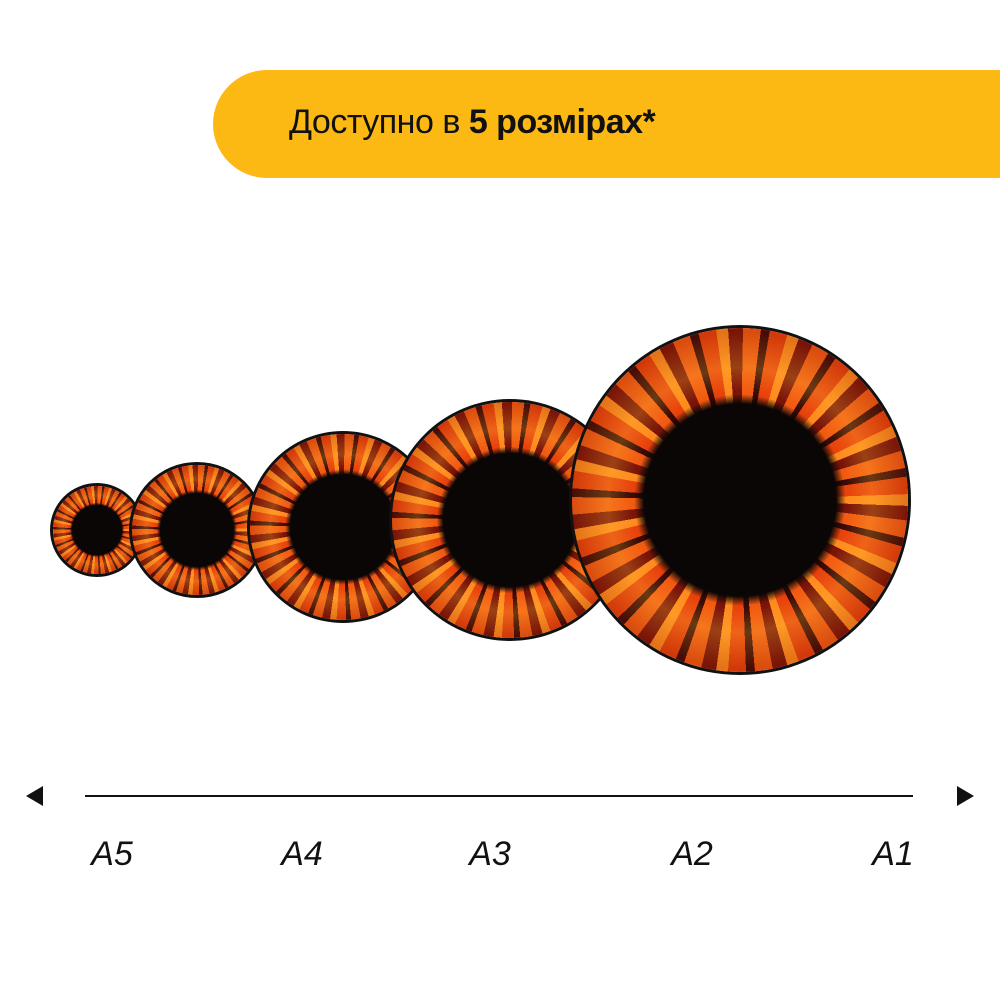  What do you see at coordinates (692, 854) in the screenshot?
I see `size-label-a2: A2` at bounding box center [692, 854].